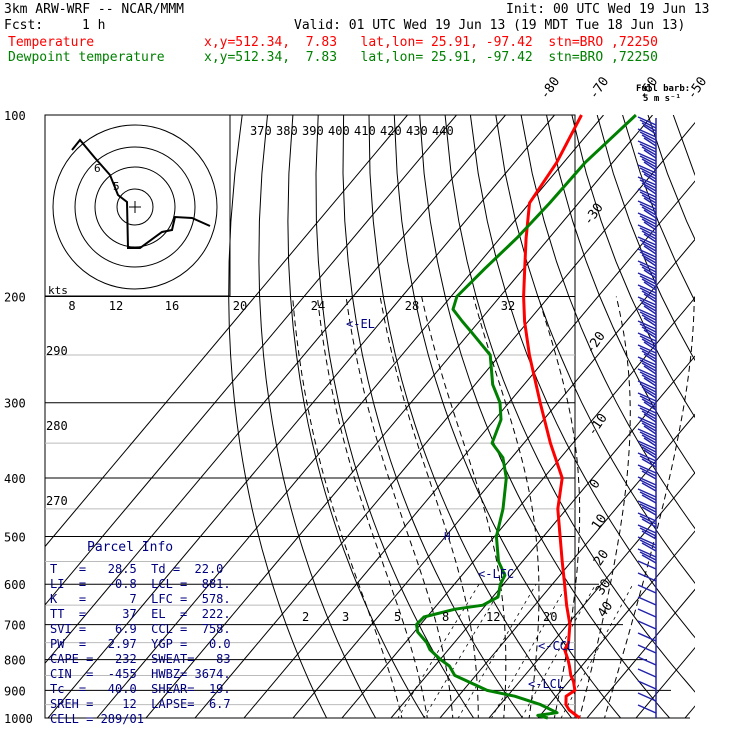 The height and width of the screenshot is (740, 740). What do you see at coordinates (15, 691) in the screenshot?
I see `pressure-label: 900` at bounding box center [15, 691].